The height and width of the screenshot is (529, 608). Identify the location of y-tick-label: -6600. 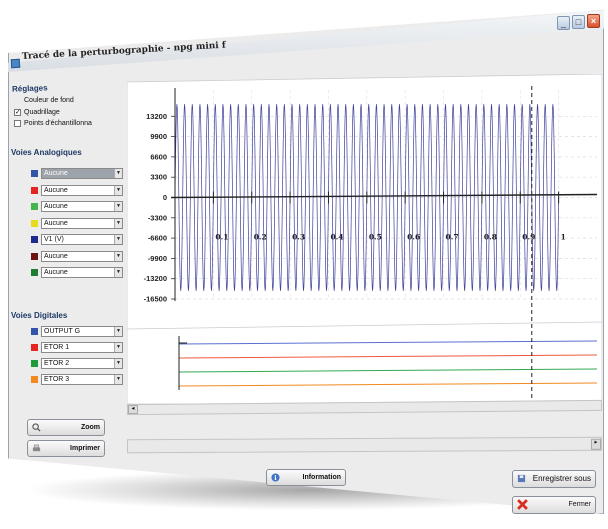
(157, 238).